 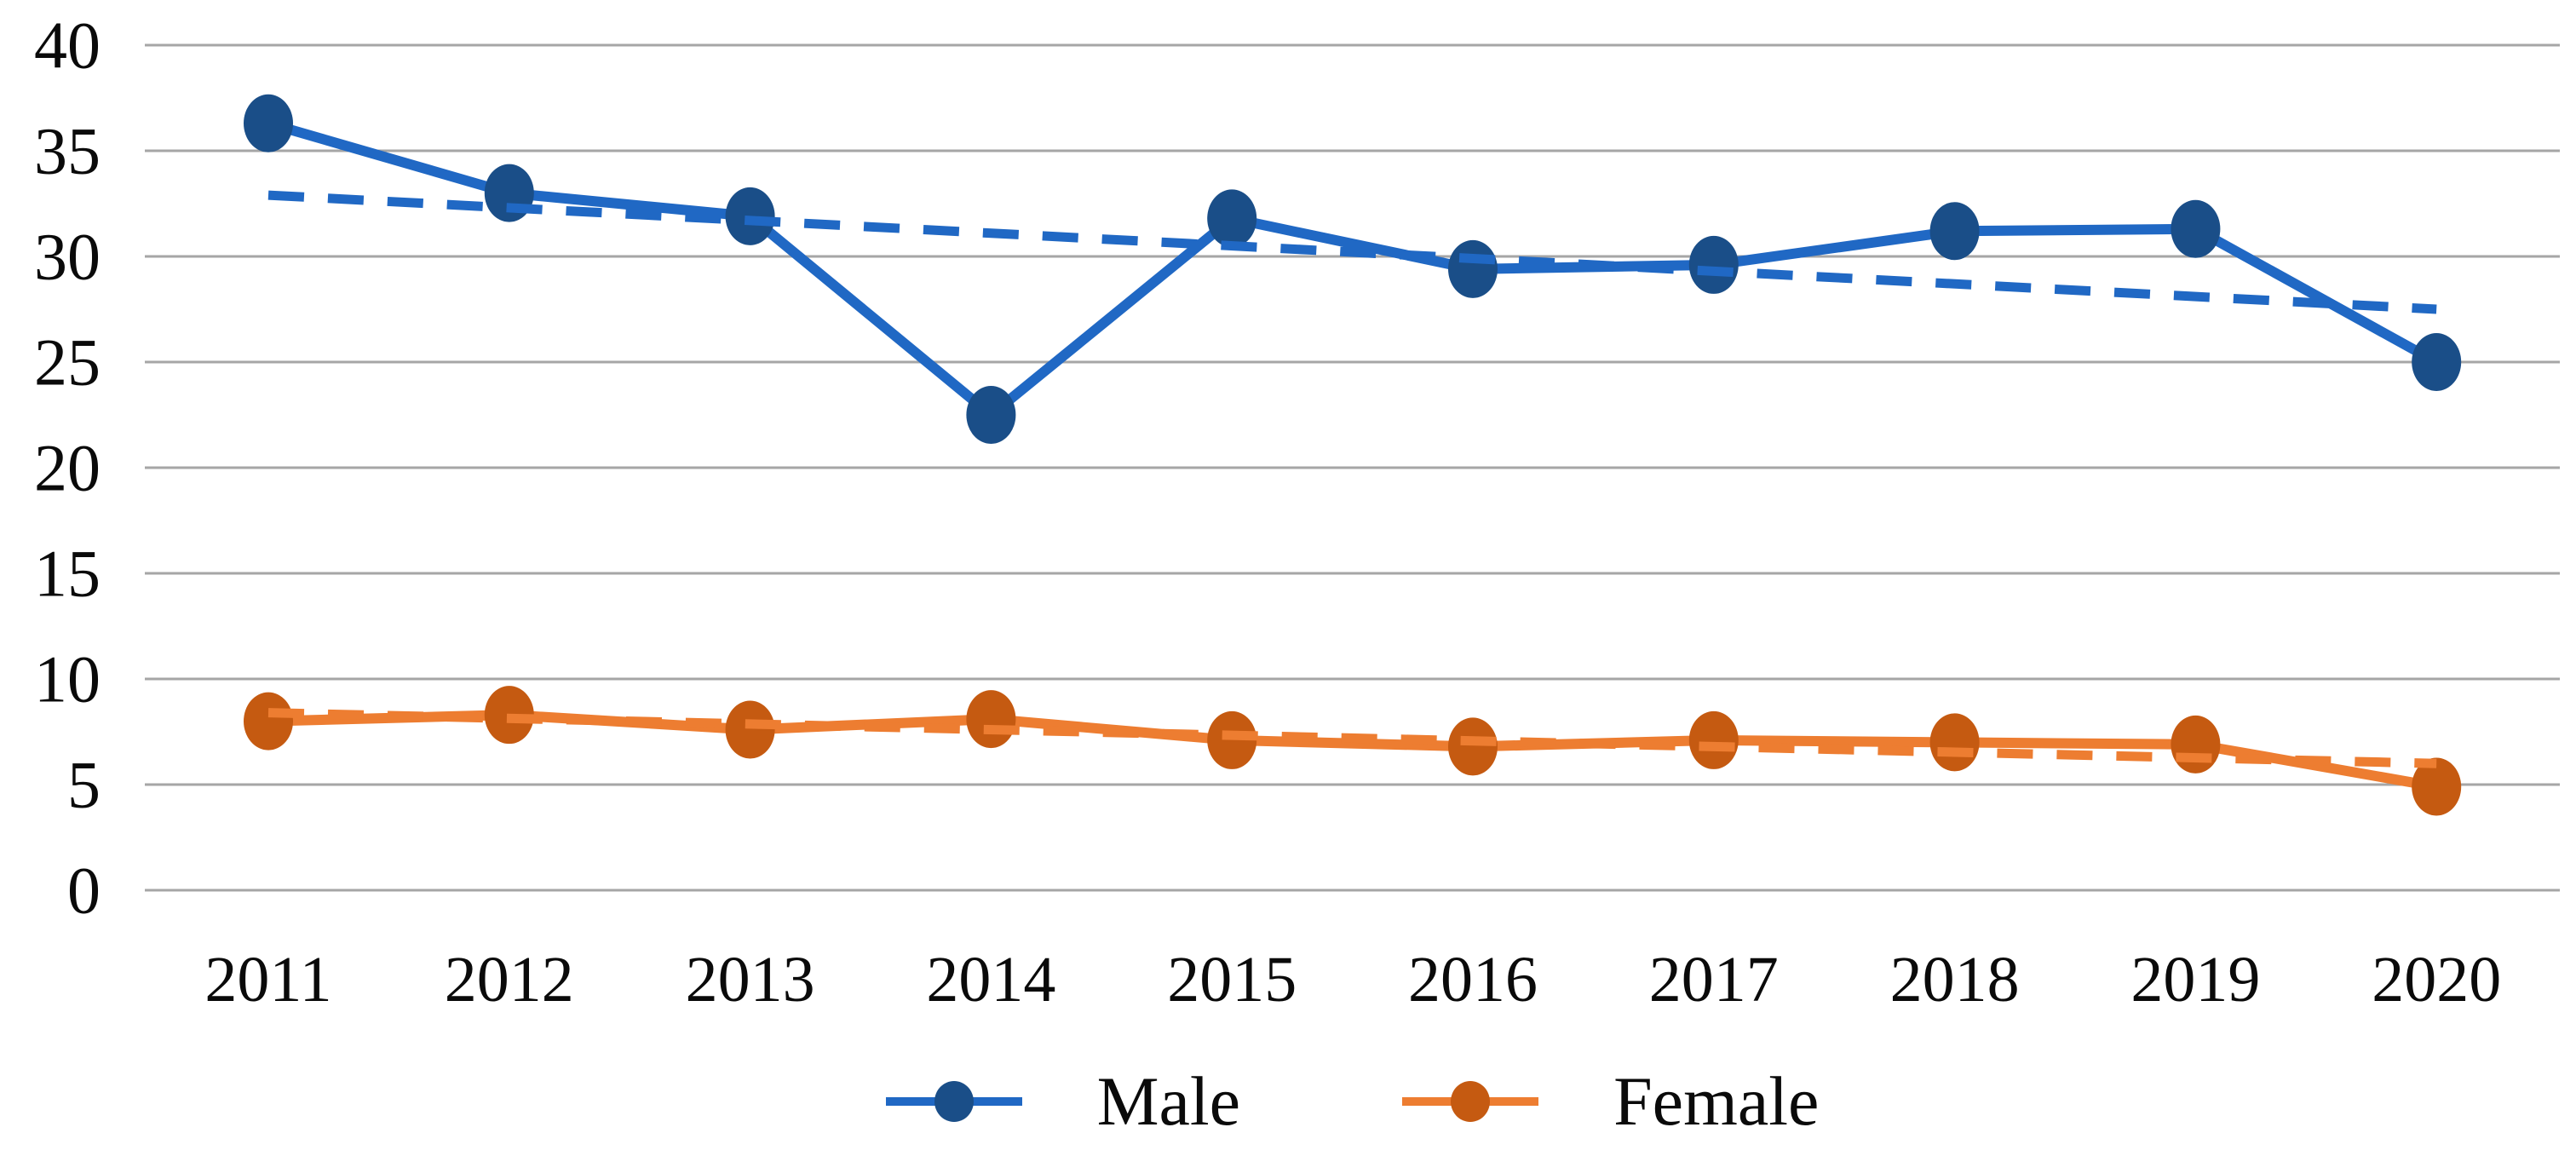 What do you see at coordinates (1610, 1101) in the screenshot?
I see `legend-item-female: Female` at bounding box center [1610, 1101].